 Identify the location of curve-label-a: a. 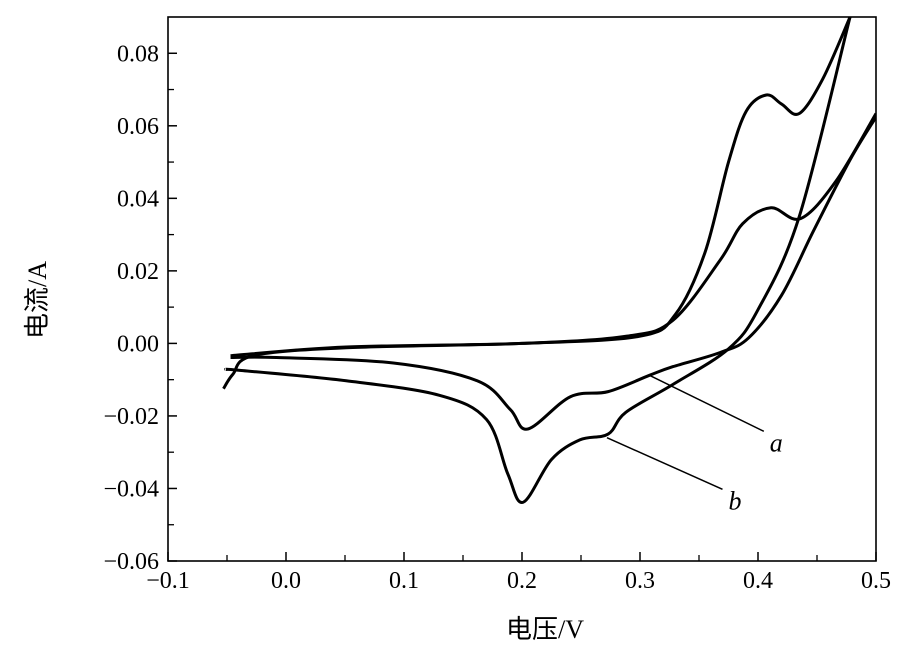
(776, 442).